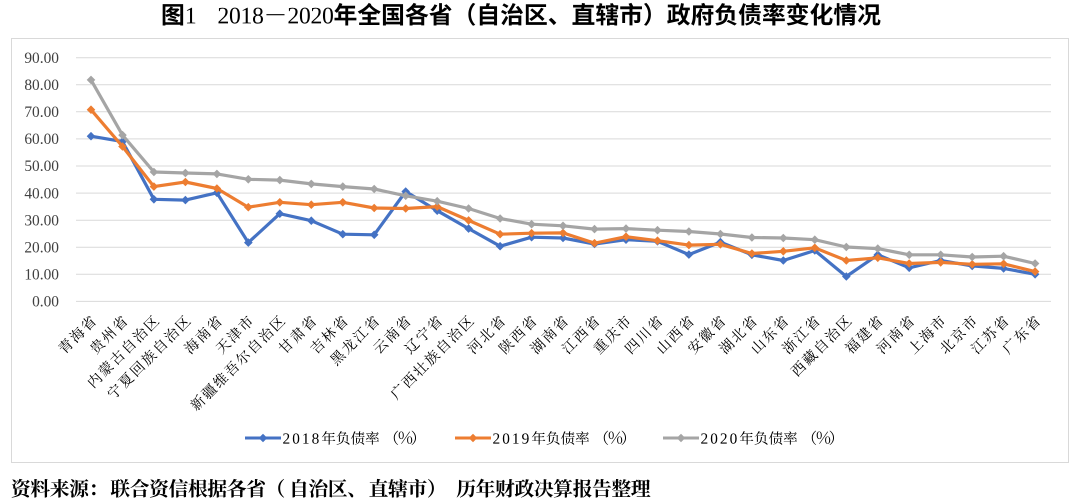 This screenshot has width=1080, height=504. What do you see at coordinates (41, 220) in the screenshot?
I see `svg-text: 30.00` at bounding box center [41, 220].